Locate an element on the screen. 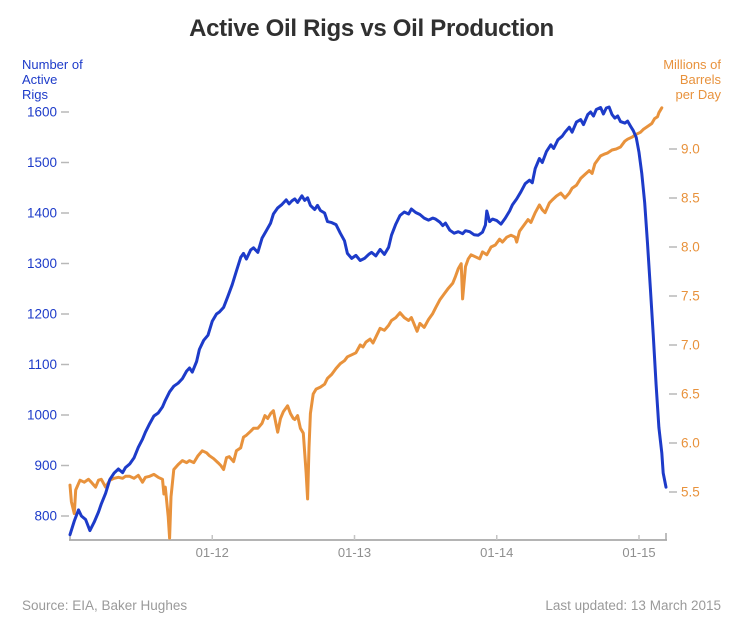 This screenshot has height=643, width=743. y-tick-label-right: 7.0 is located at coordinates (690, 345).